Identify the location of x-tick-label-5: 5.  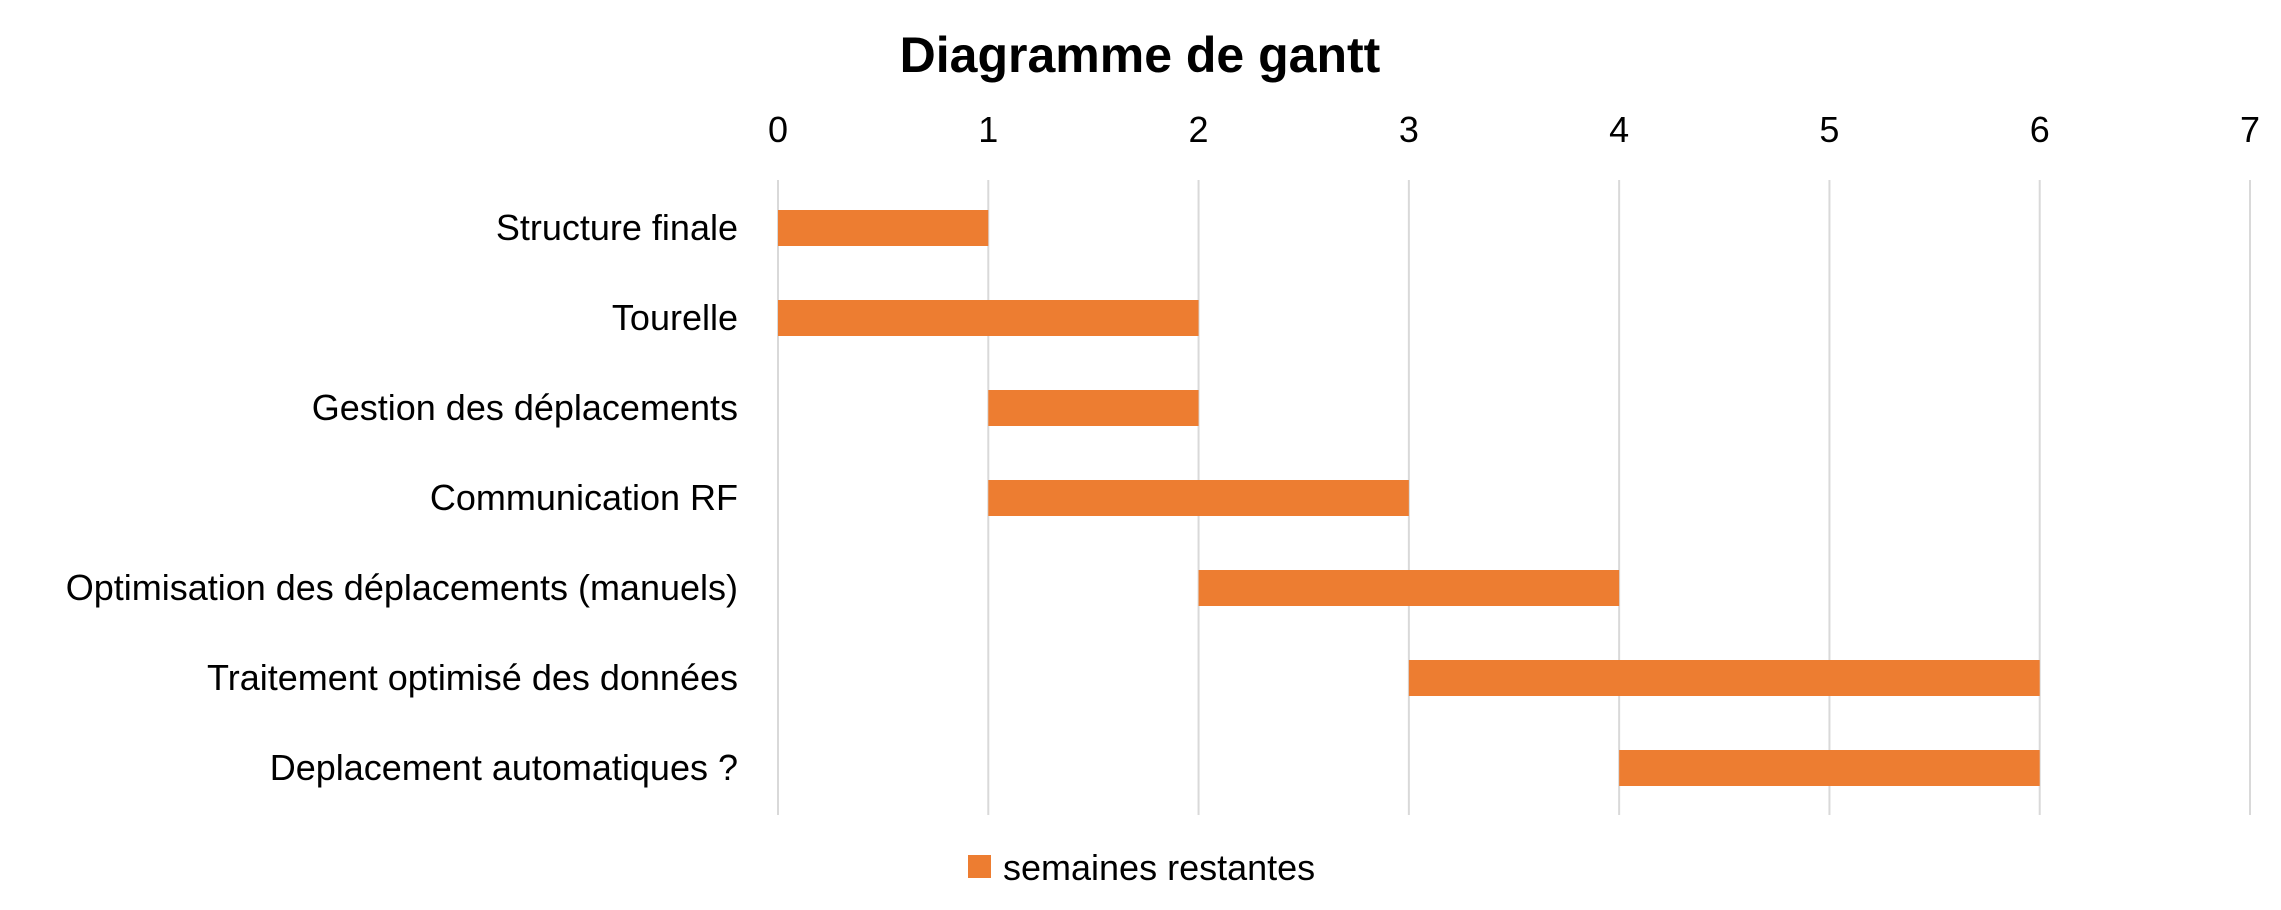
(1829, 129).